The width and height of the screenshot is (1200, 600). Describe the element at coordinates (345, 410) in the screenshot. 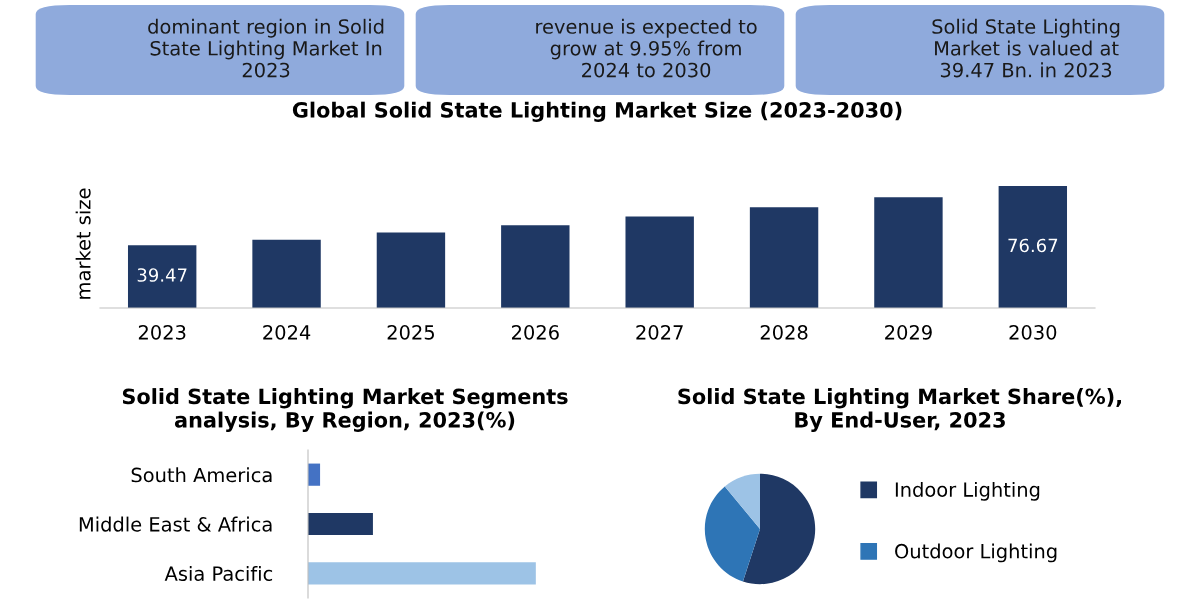

I see `chart-title: Solid State Lighting Market Segments analysis, By Region, 2023(%)` at that location.